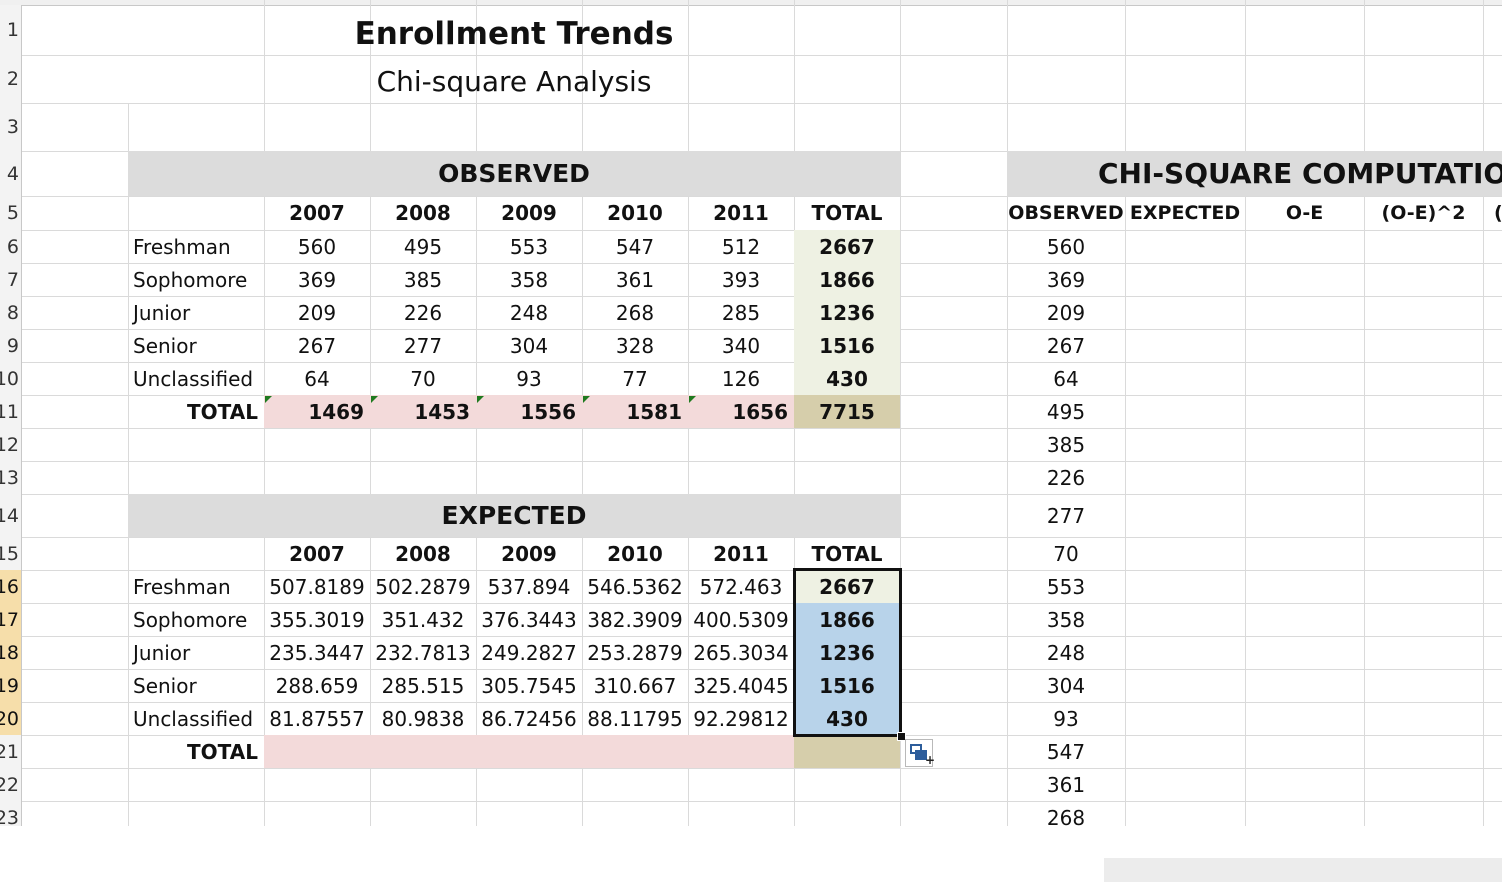 The image size is (1502, 882). I want to click on expected-cell: 355.3019, so click(317, 619).